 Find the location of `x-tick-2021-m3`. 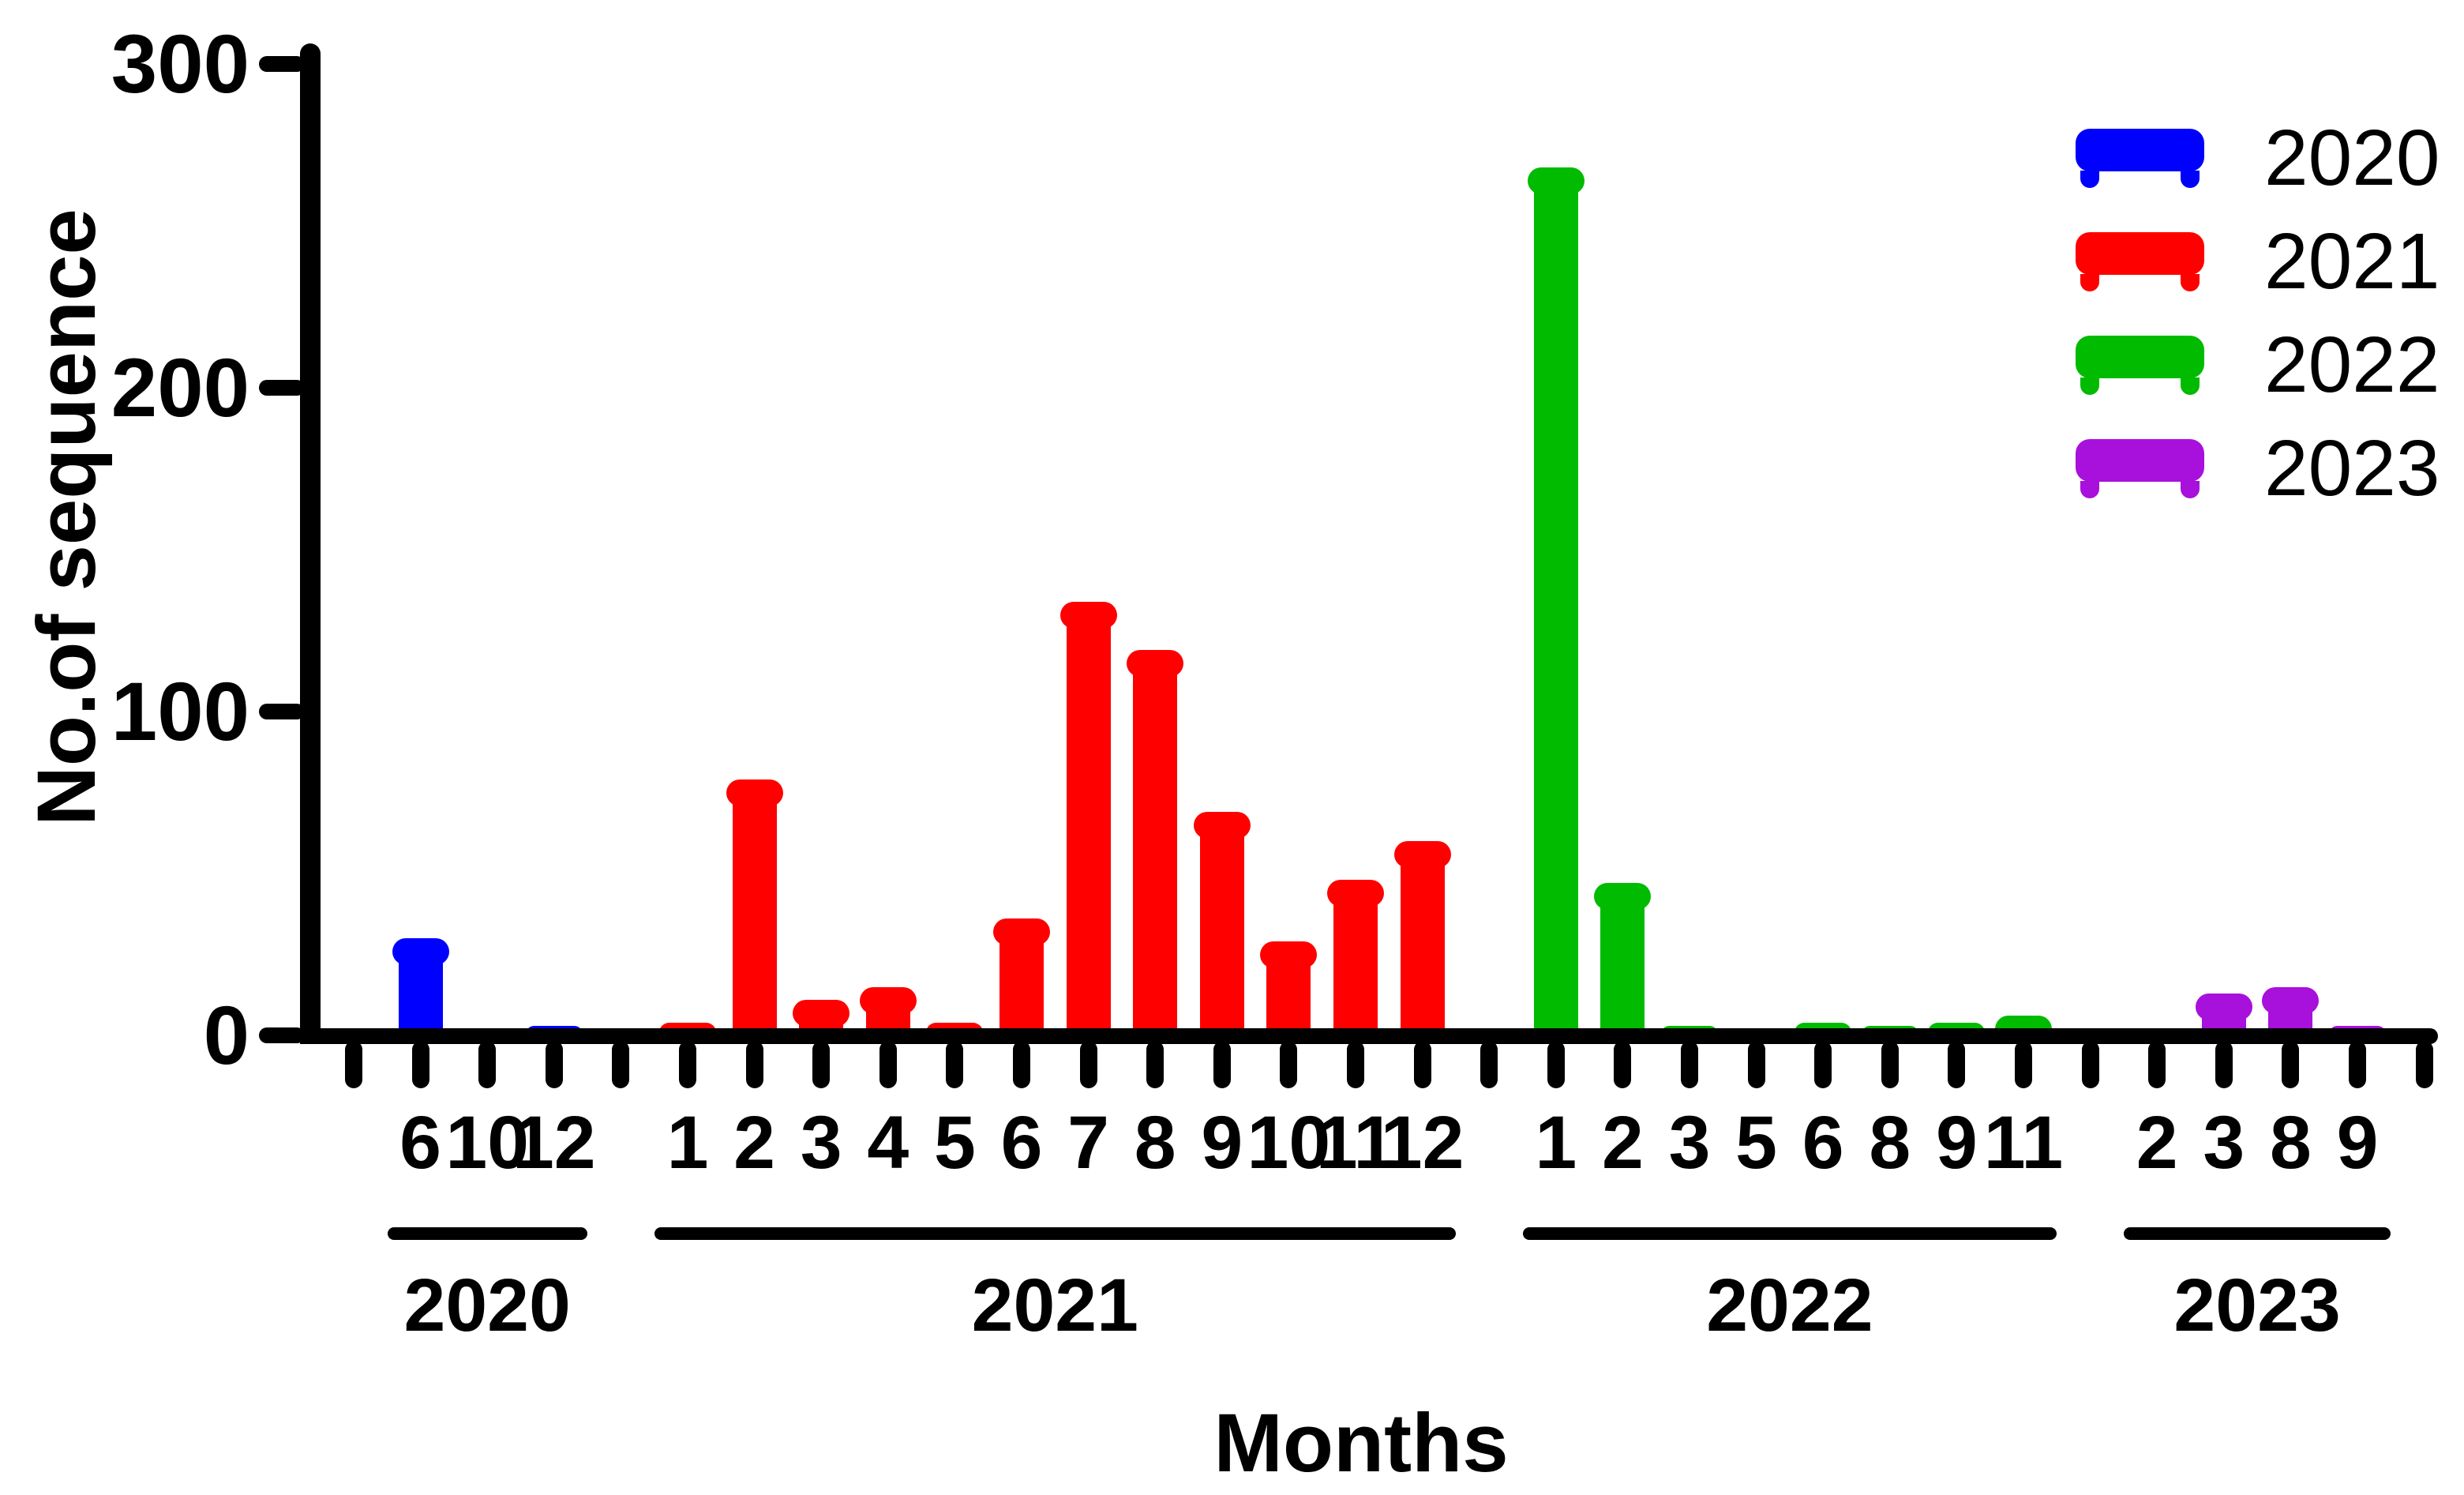

x-tick-2021-m3 is located at coordinates (821, 1065).